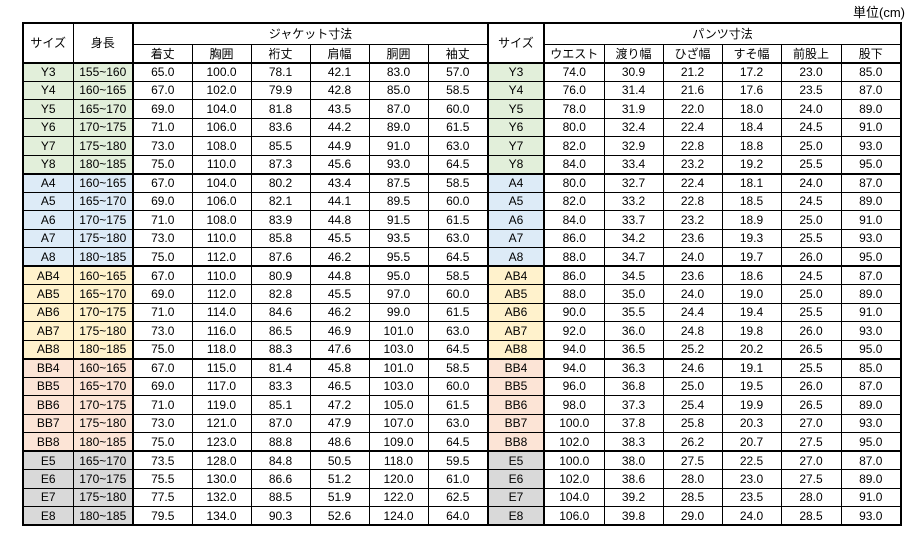  What do you see at coordinates (339, 182) in the screenshot?
I see `jacket-value-cell: 43.4` at bounding box center [339, 182].